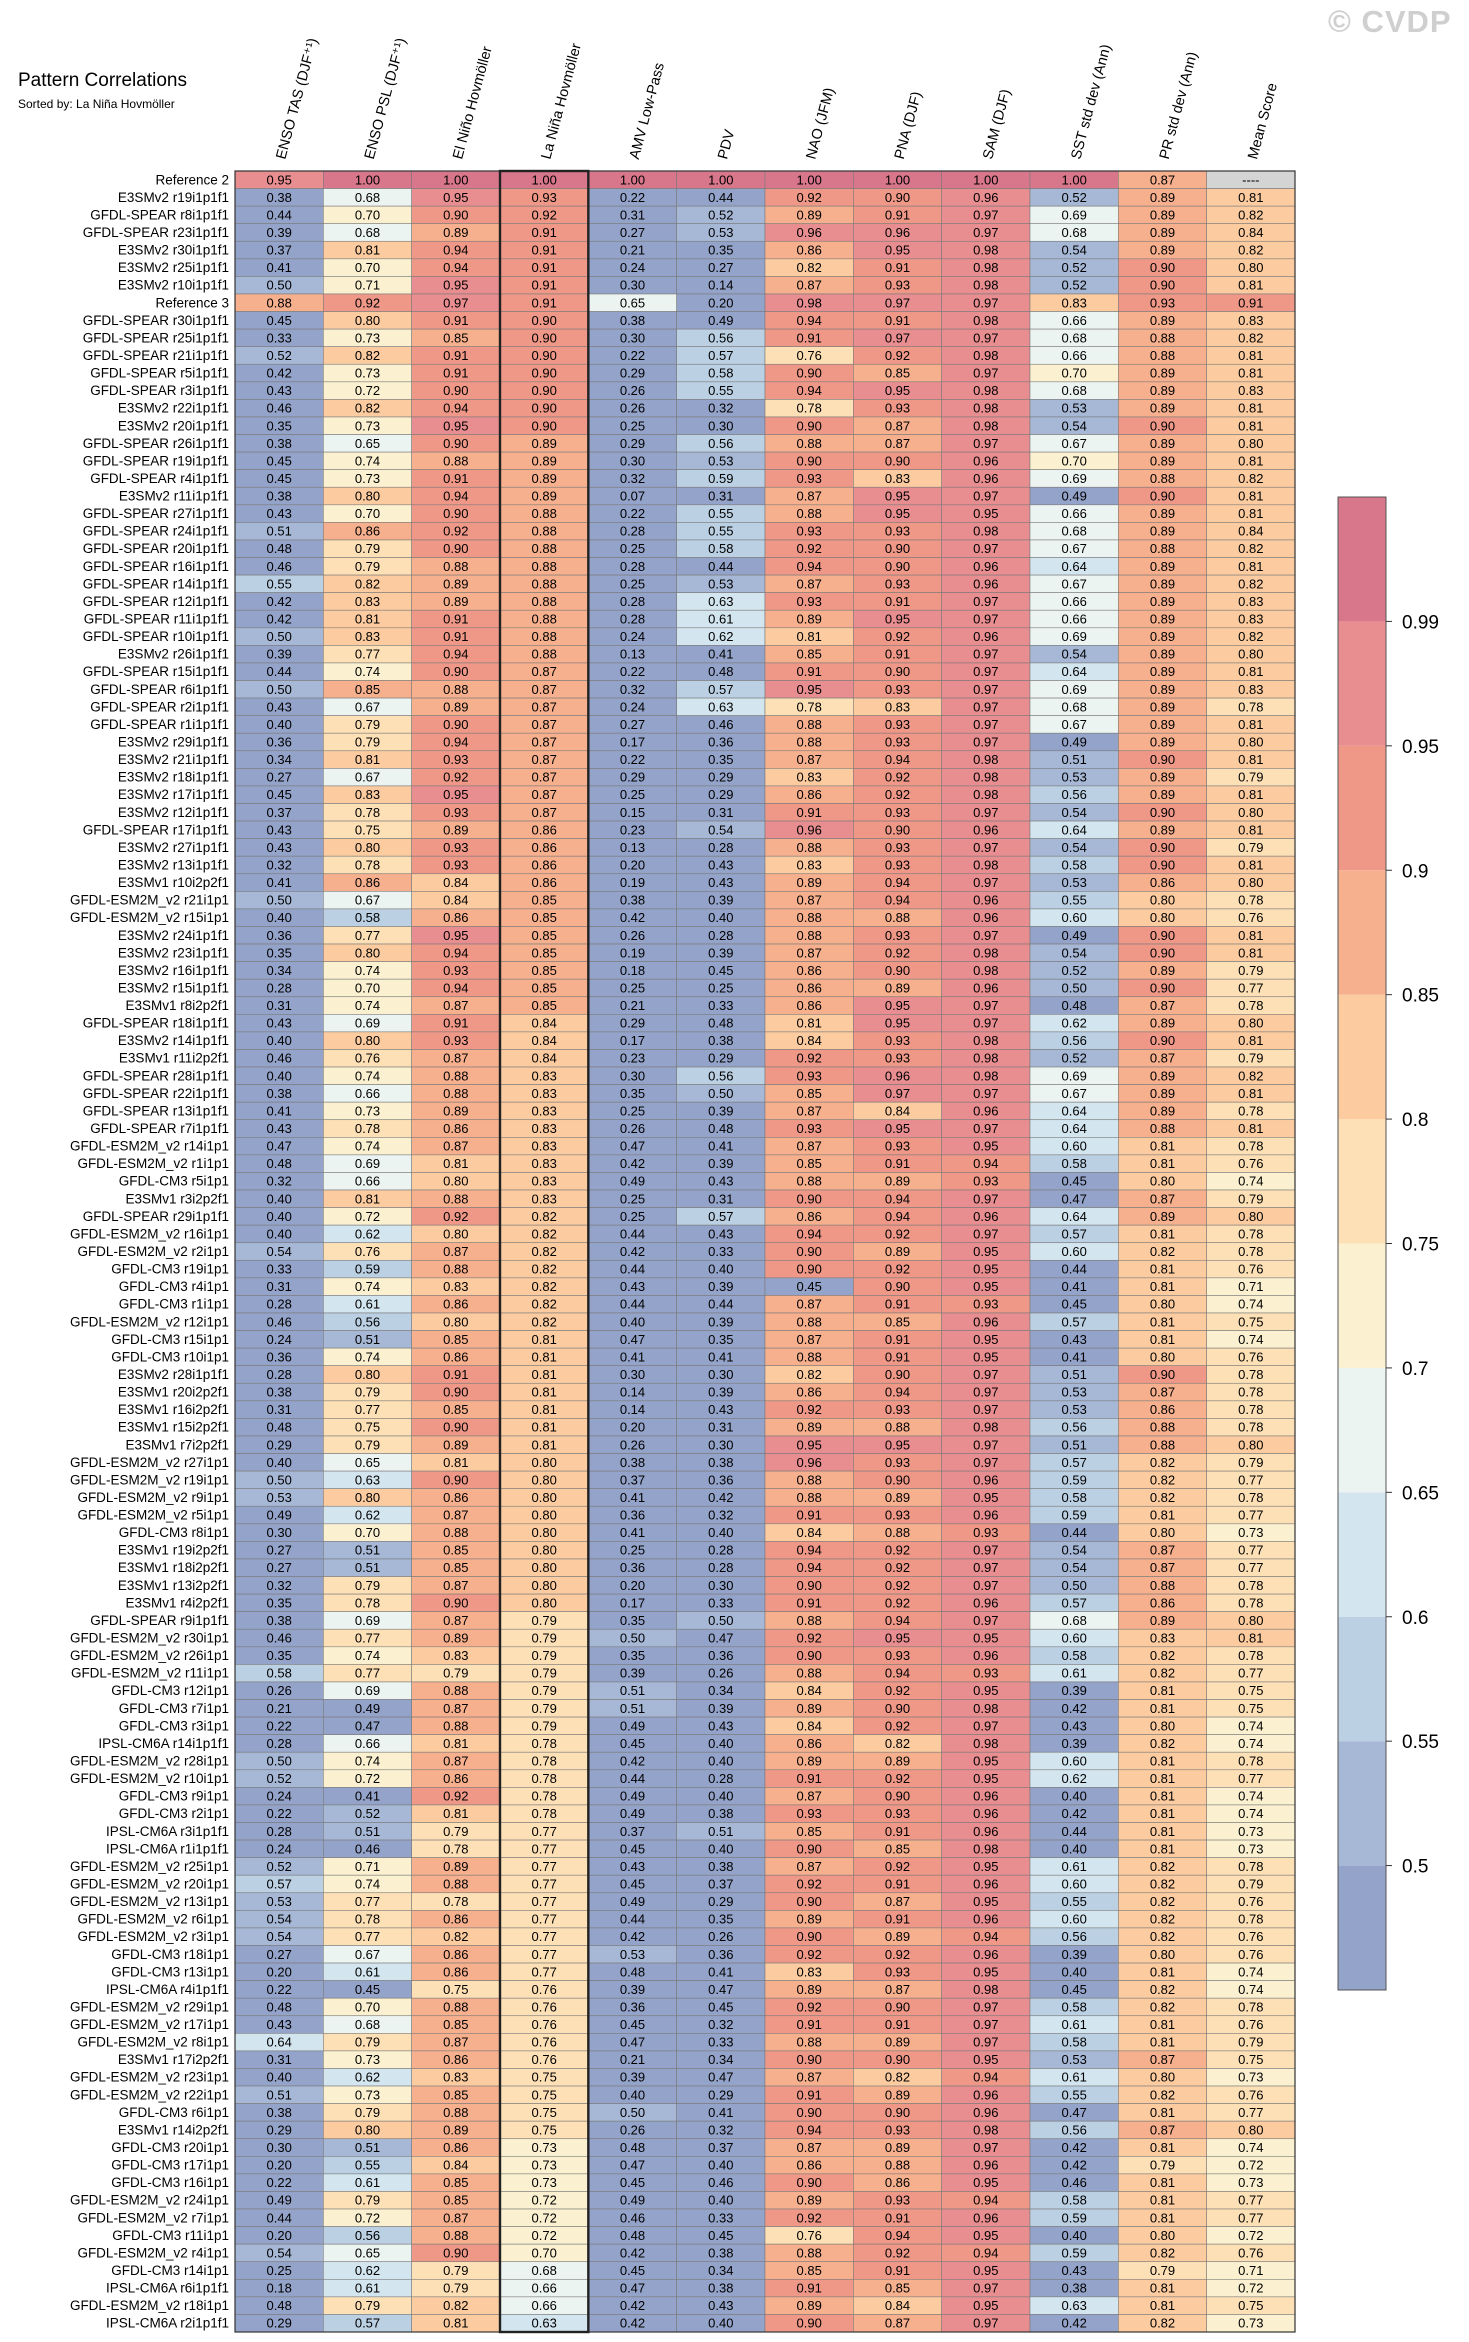  I want to click on cell-value: 0.48, so click(1074, 1005).